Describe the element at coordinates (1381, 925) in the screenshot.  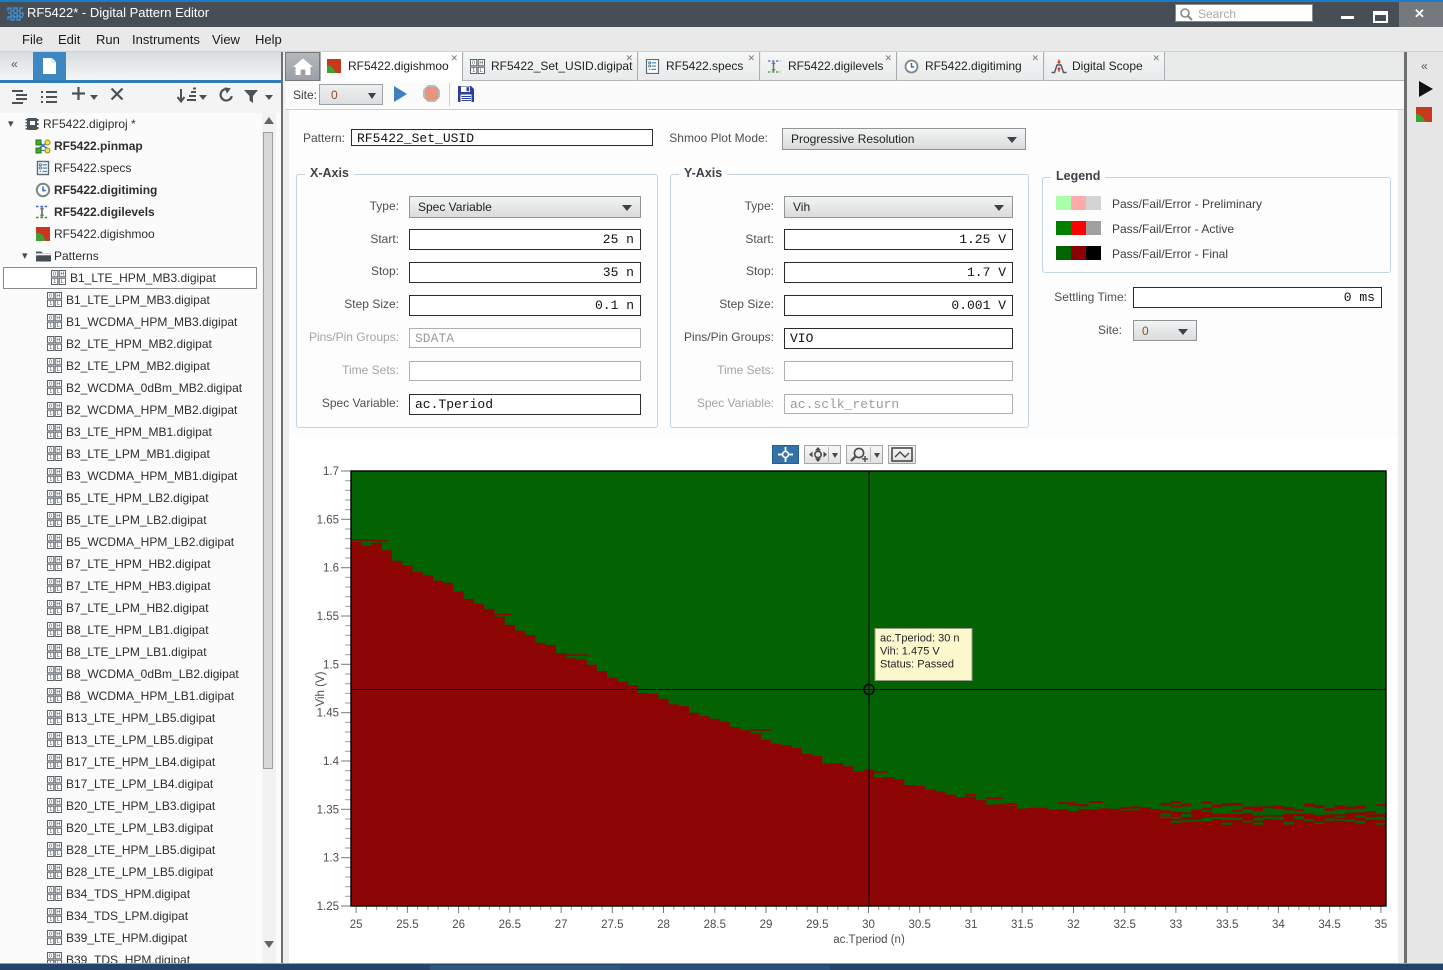
I see `svg-text: 35` at that location.